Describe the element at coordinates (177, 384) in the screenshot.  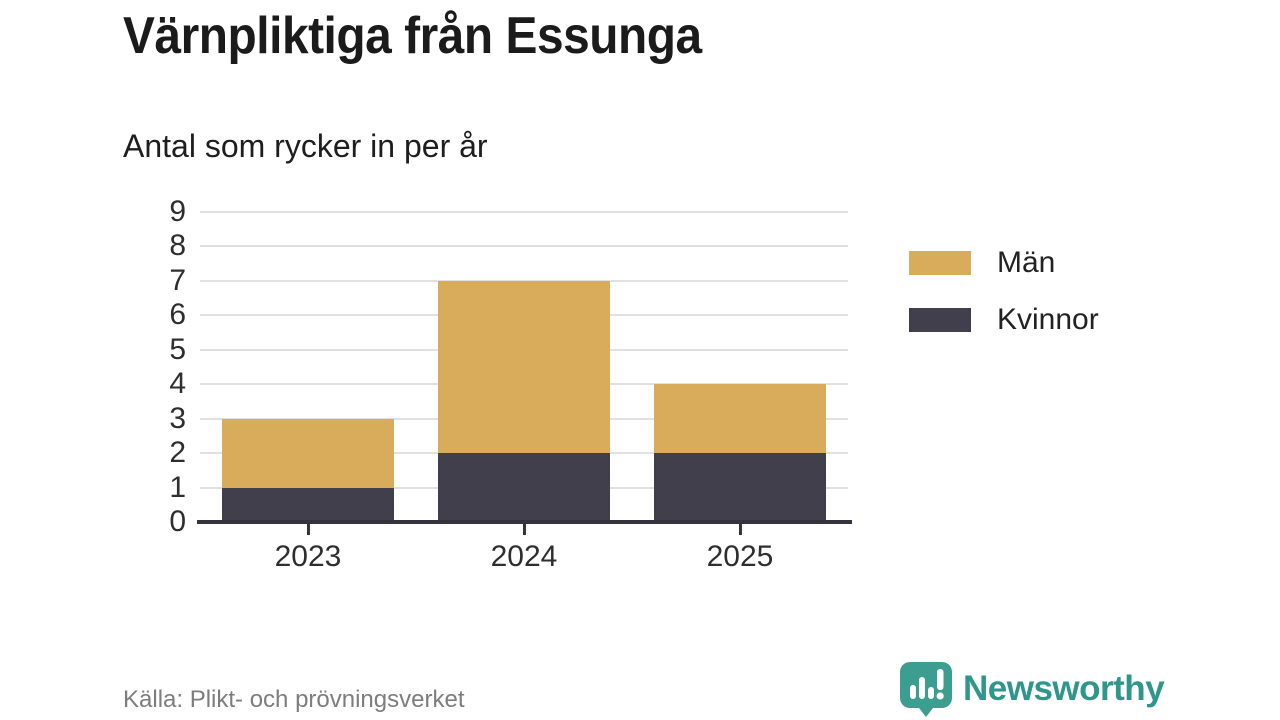
I see `y-tick-label: 4` at that location.